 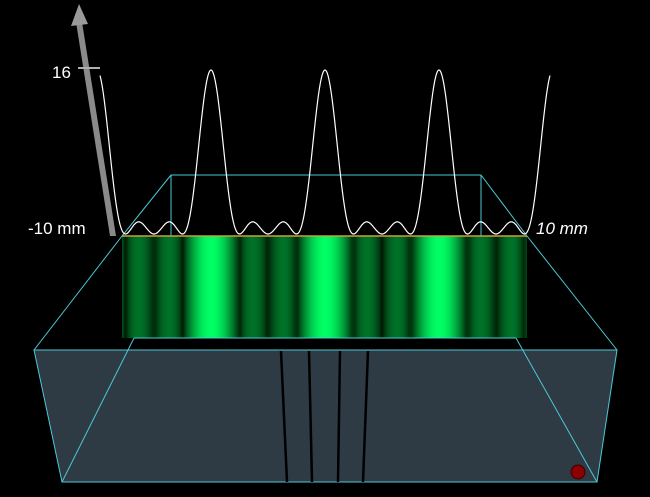 What do you see at coordinates (572, 293) in the screenshot?
I see `tank-right-side-edge` at bounding box center [572, 293].